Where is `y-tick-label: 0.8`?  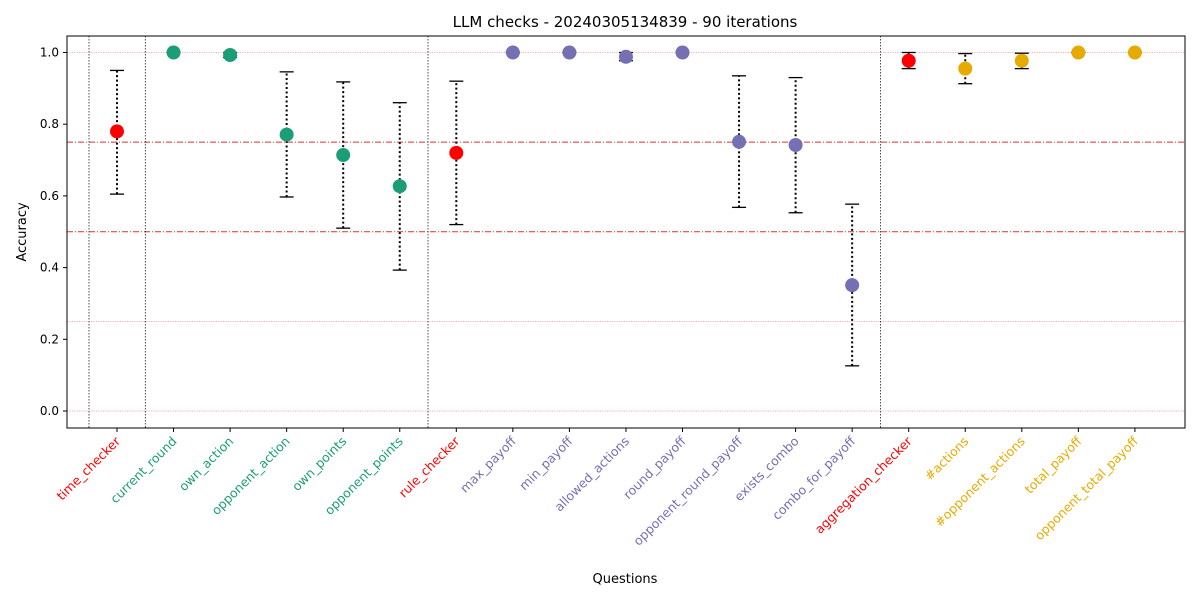
y-tick-label: 0.8 is located at coordinates (49, 124).